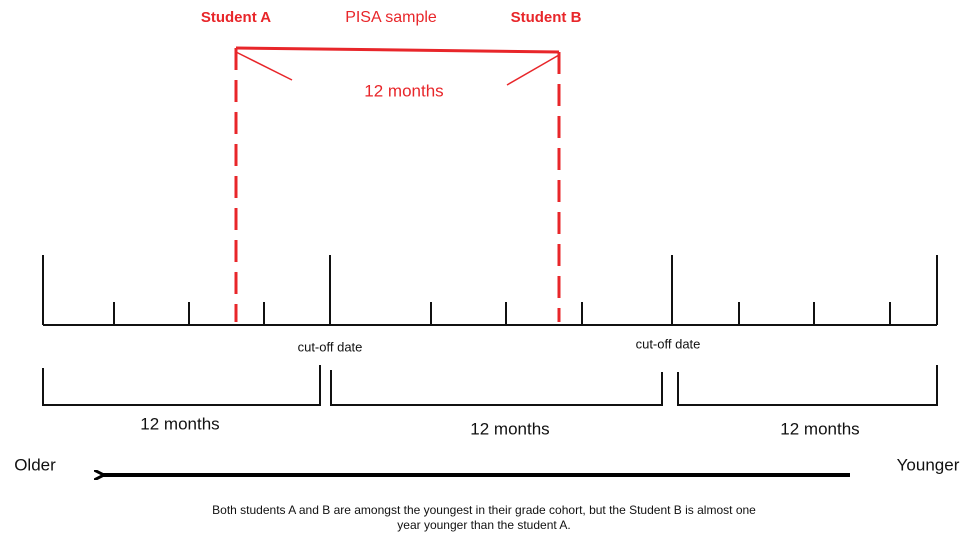  What do you see at coordinates (490, 290) in the screenshot?
I see `timeline` at bounding box center [490, 290].